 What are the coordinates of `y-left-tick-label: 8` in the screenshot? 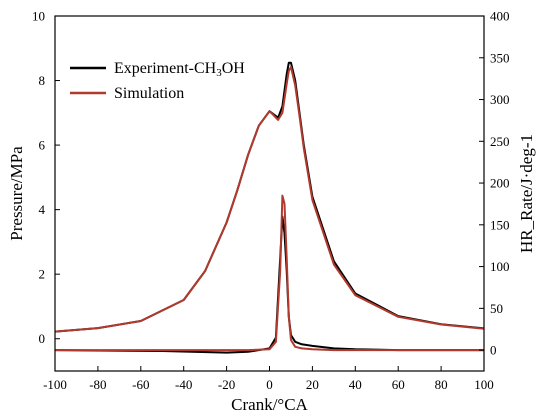 It's located at (42, 80).